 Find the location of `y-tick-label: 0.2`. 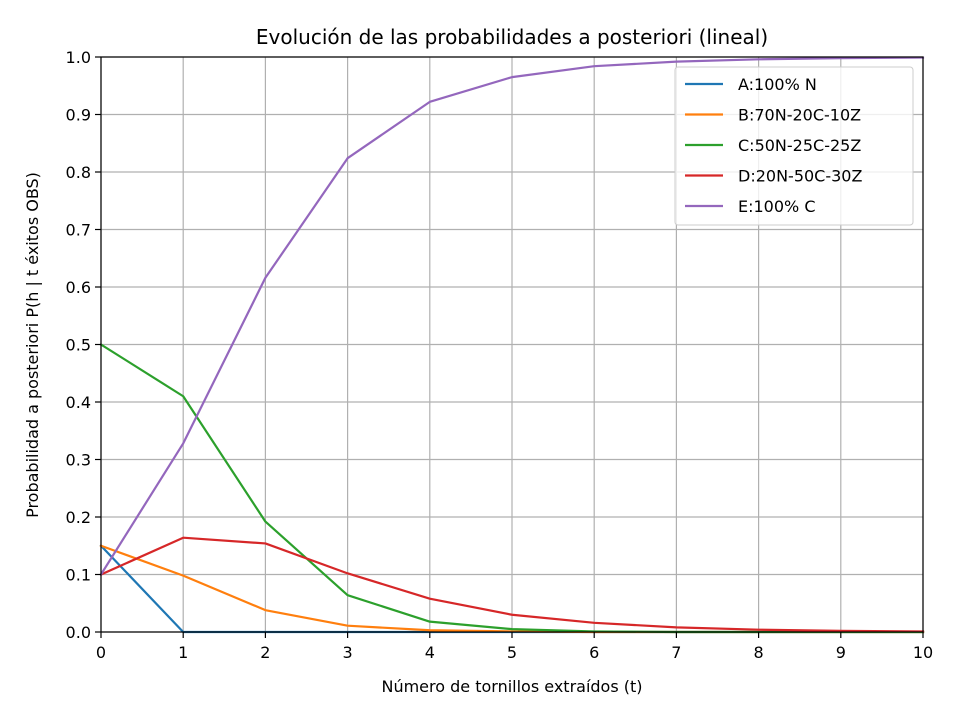

y-tick-label: 0.2 is located at coordinates (78, 517).